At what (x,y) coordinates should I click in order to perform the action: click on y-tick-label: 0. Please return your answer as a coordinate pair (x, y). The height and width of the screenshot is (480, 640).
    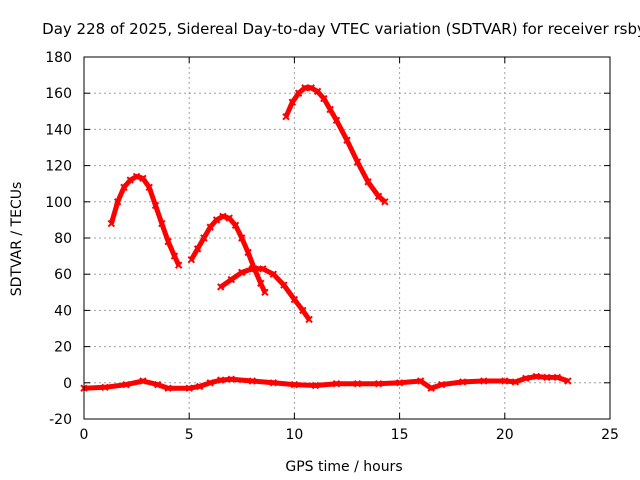
    Looking at the image, I should click on (67, 384).